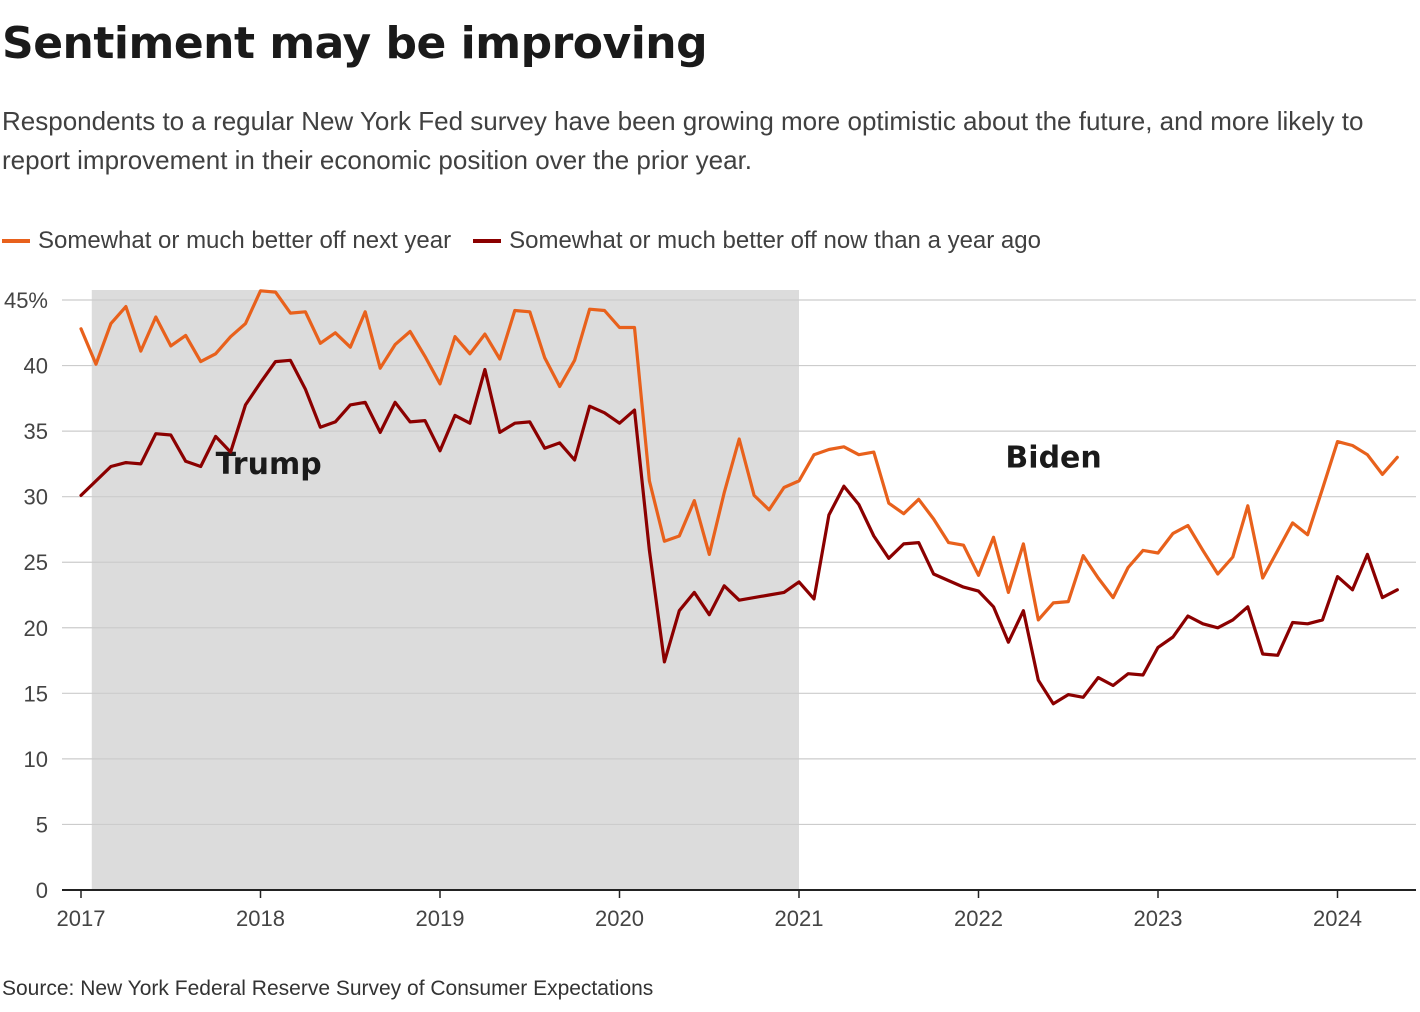  I want to click on x-tick-label-2017: 2017, so click(81, 918).